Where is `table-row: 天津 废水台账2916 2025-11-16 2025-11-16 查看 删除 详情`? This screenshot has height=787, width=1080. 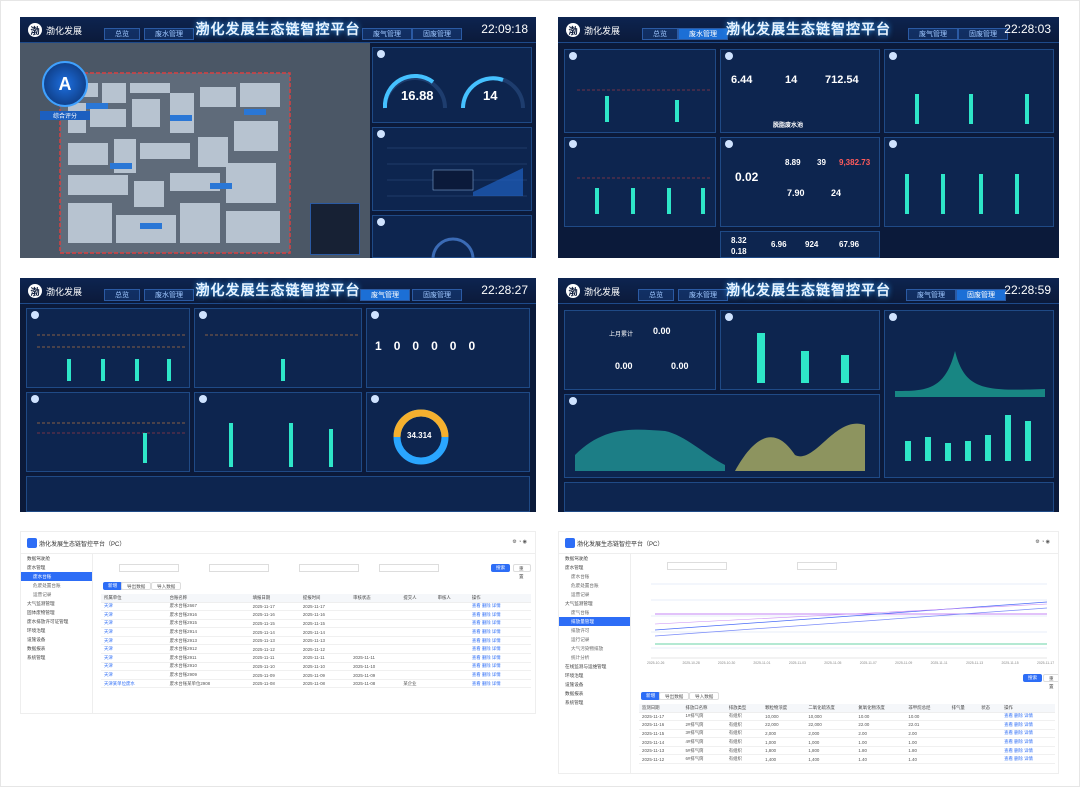
table-row: 天津 废水台账2916 2025-11-16 2025-11-16 查看 删除 详情 is located at coordinates (316, 615).